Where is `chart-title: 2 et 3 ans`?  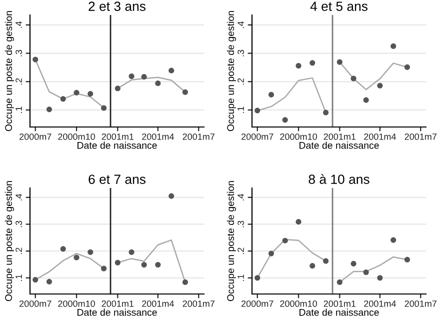
chart-title: 2 et 3 ans is located at coordinates (117, 6).